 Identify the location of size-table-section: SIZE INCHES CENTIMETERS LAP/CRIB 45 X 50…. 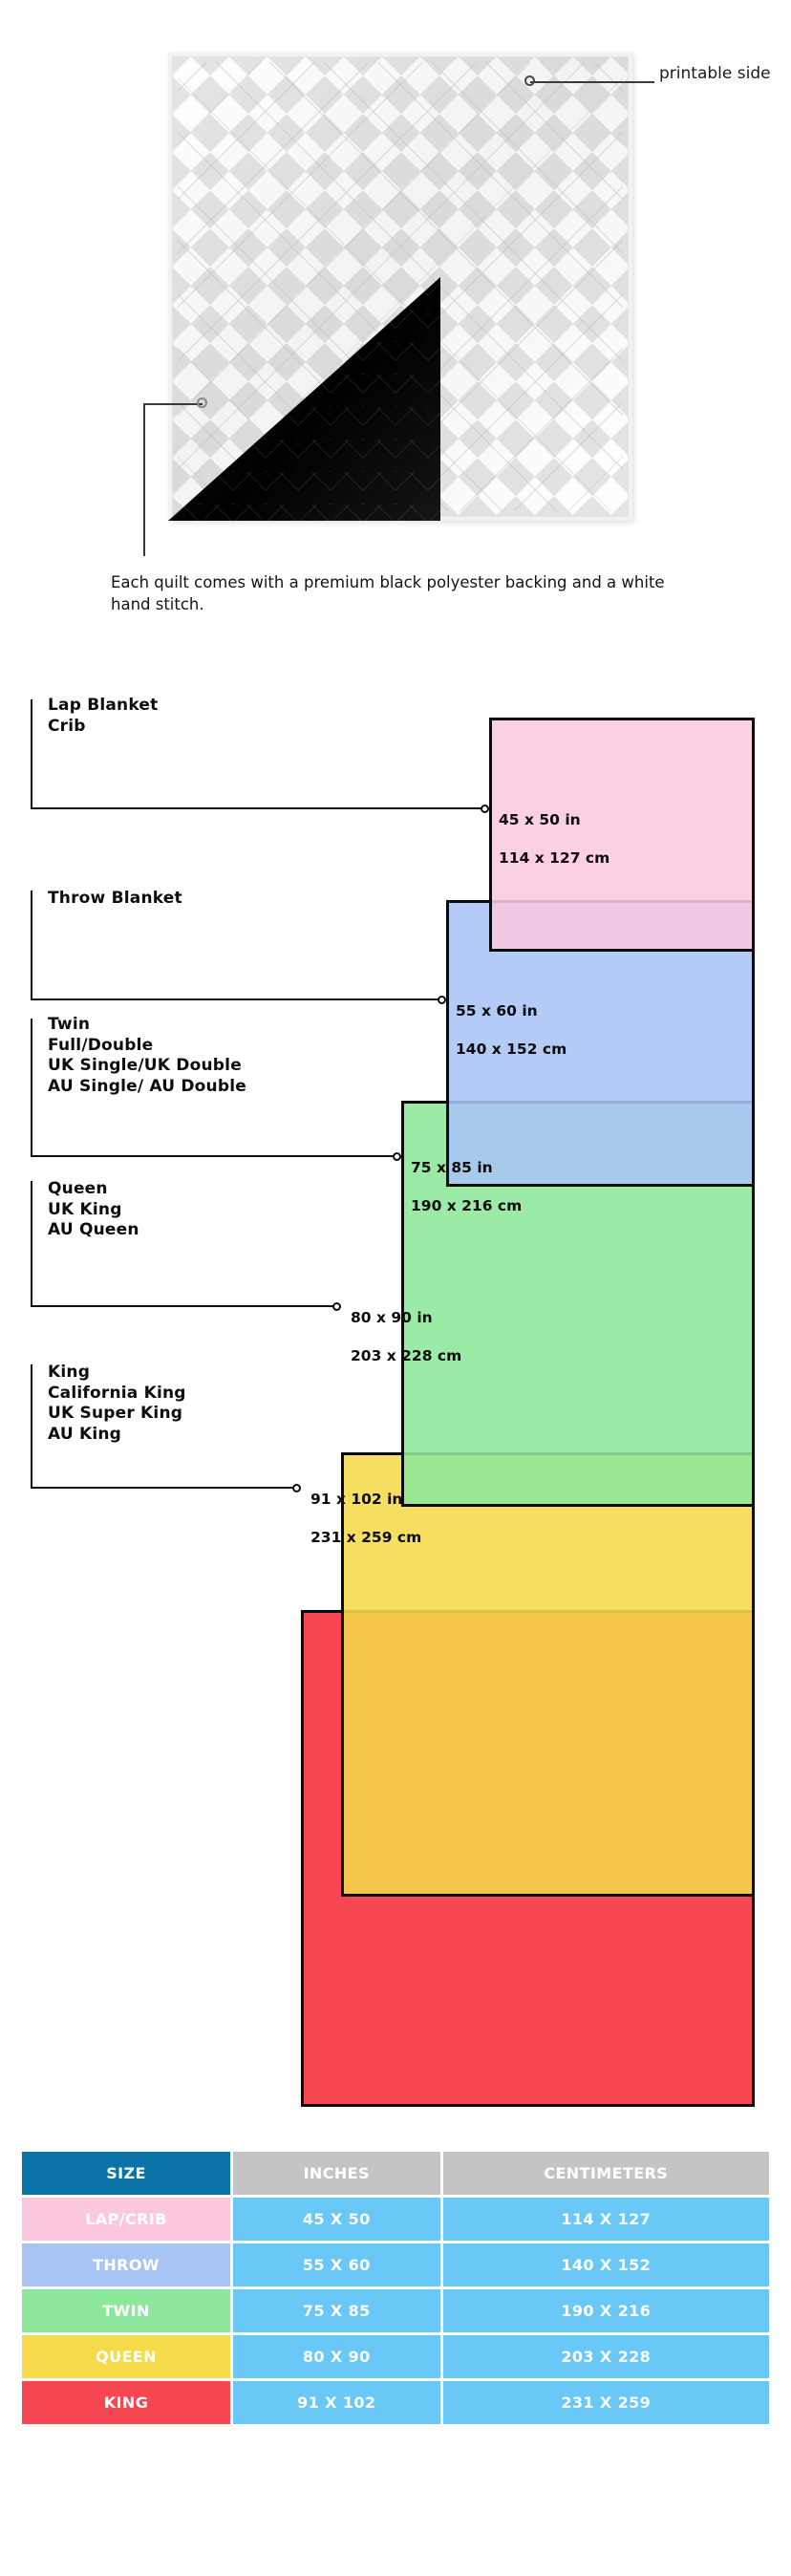
(395, 2288).